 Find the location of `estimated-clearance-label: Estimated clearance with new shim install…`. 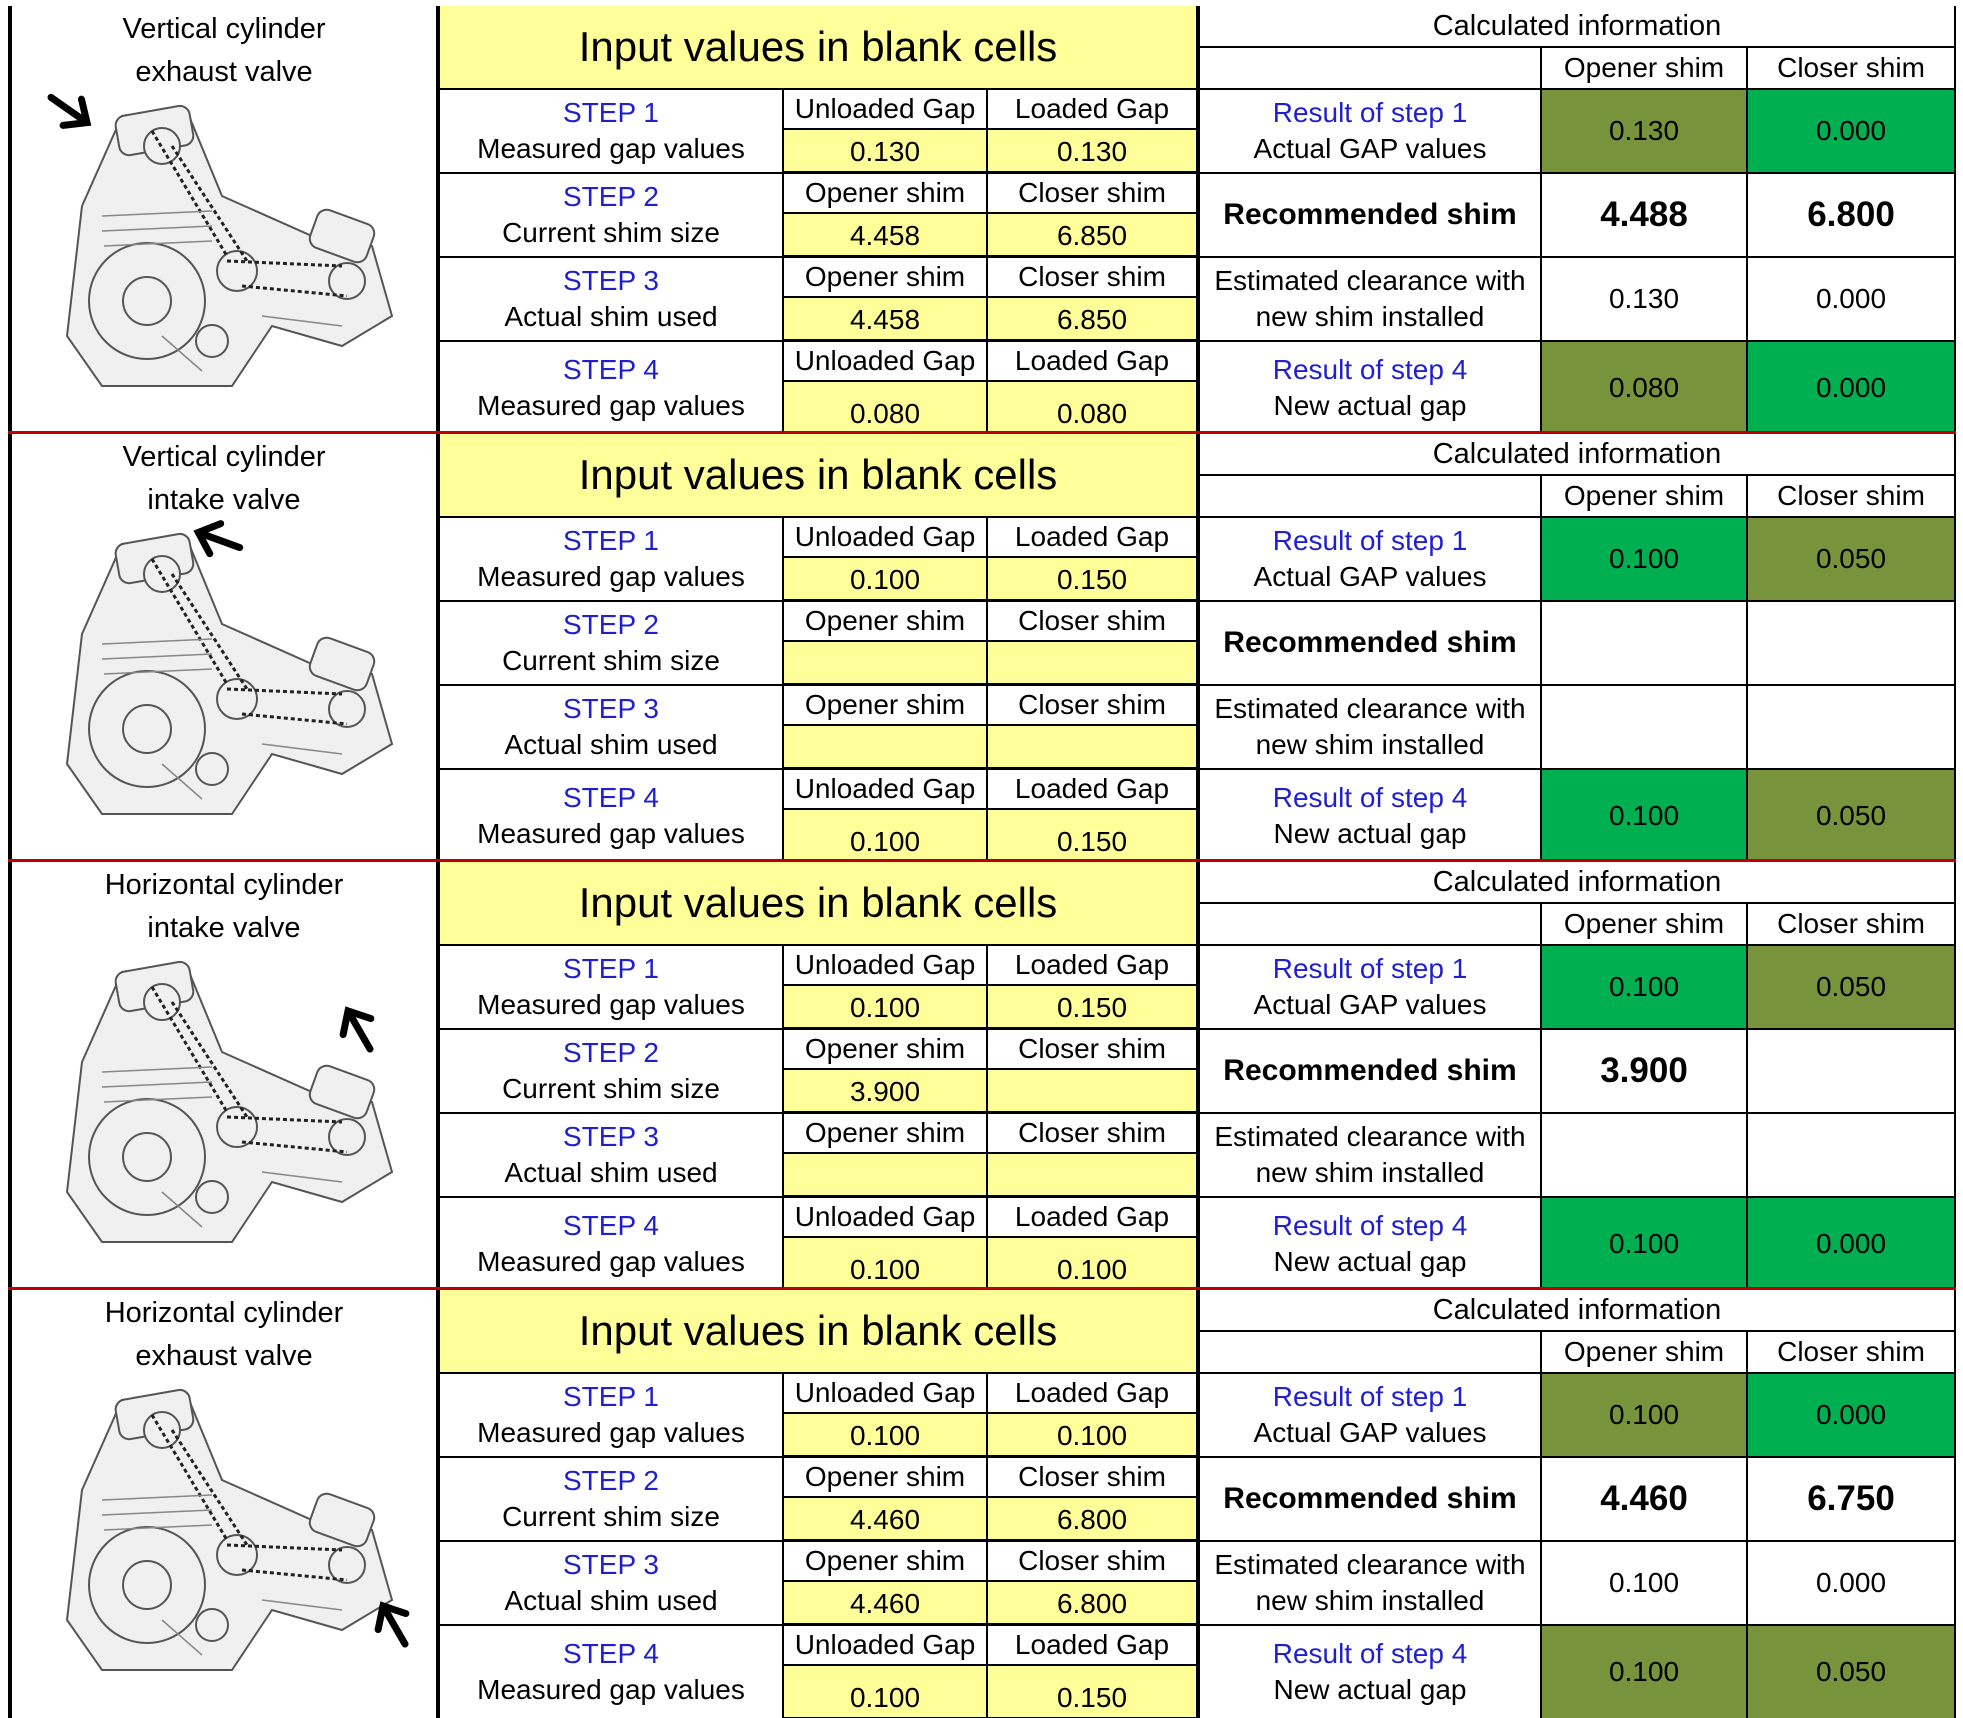

estimated-clearance-label: Estimated clearance with new shim install… is located at coordinates (1370, 727).